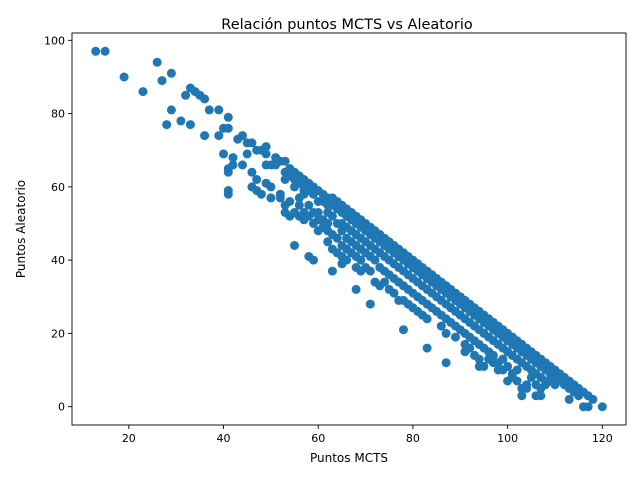 The width and height of the screenshot is (640, 480). Describe the element at coordinates (58, 260) in the screenshot. I see `y-tick-label: 40` at that location.